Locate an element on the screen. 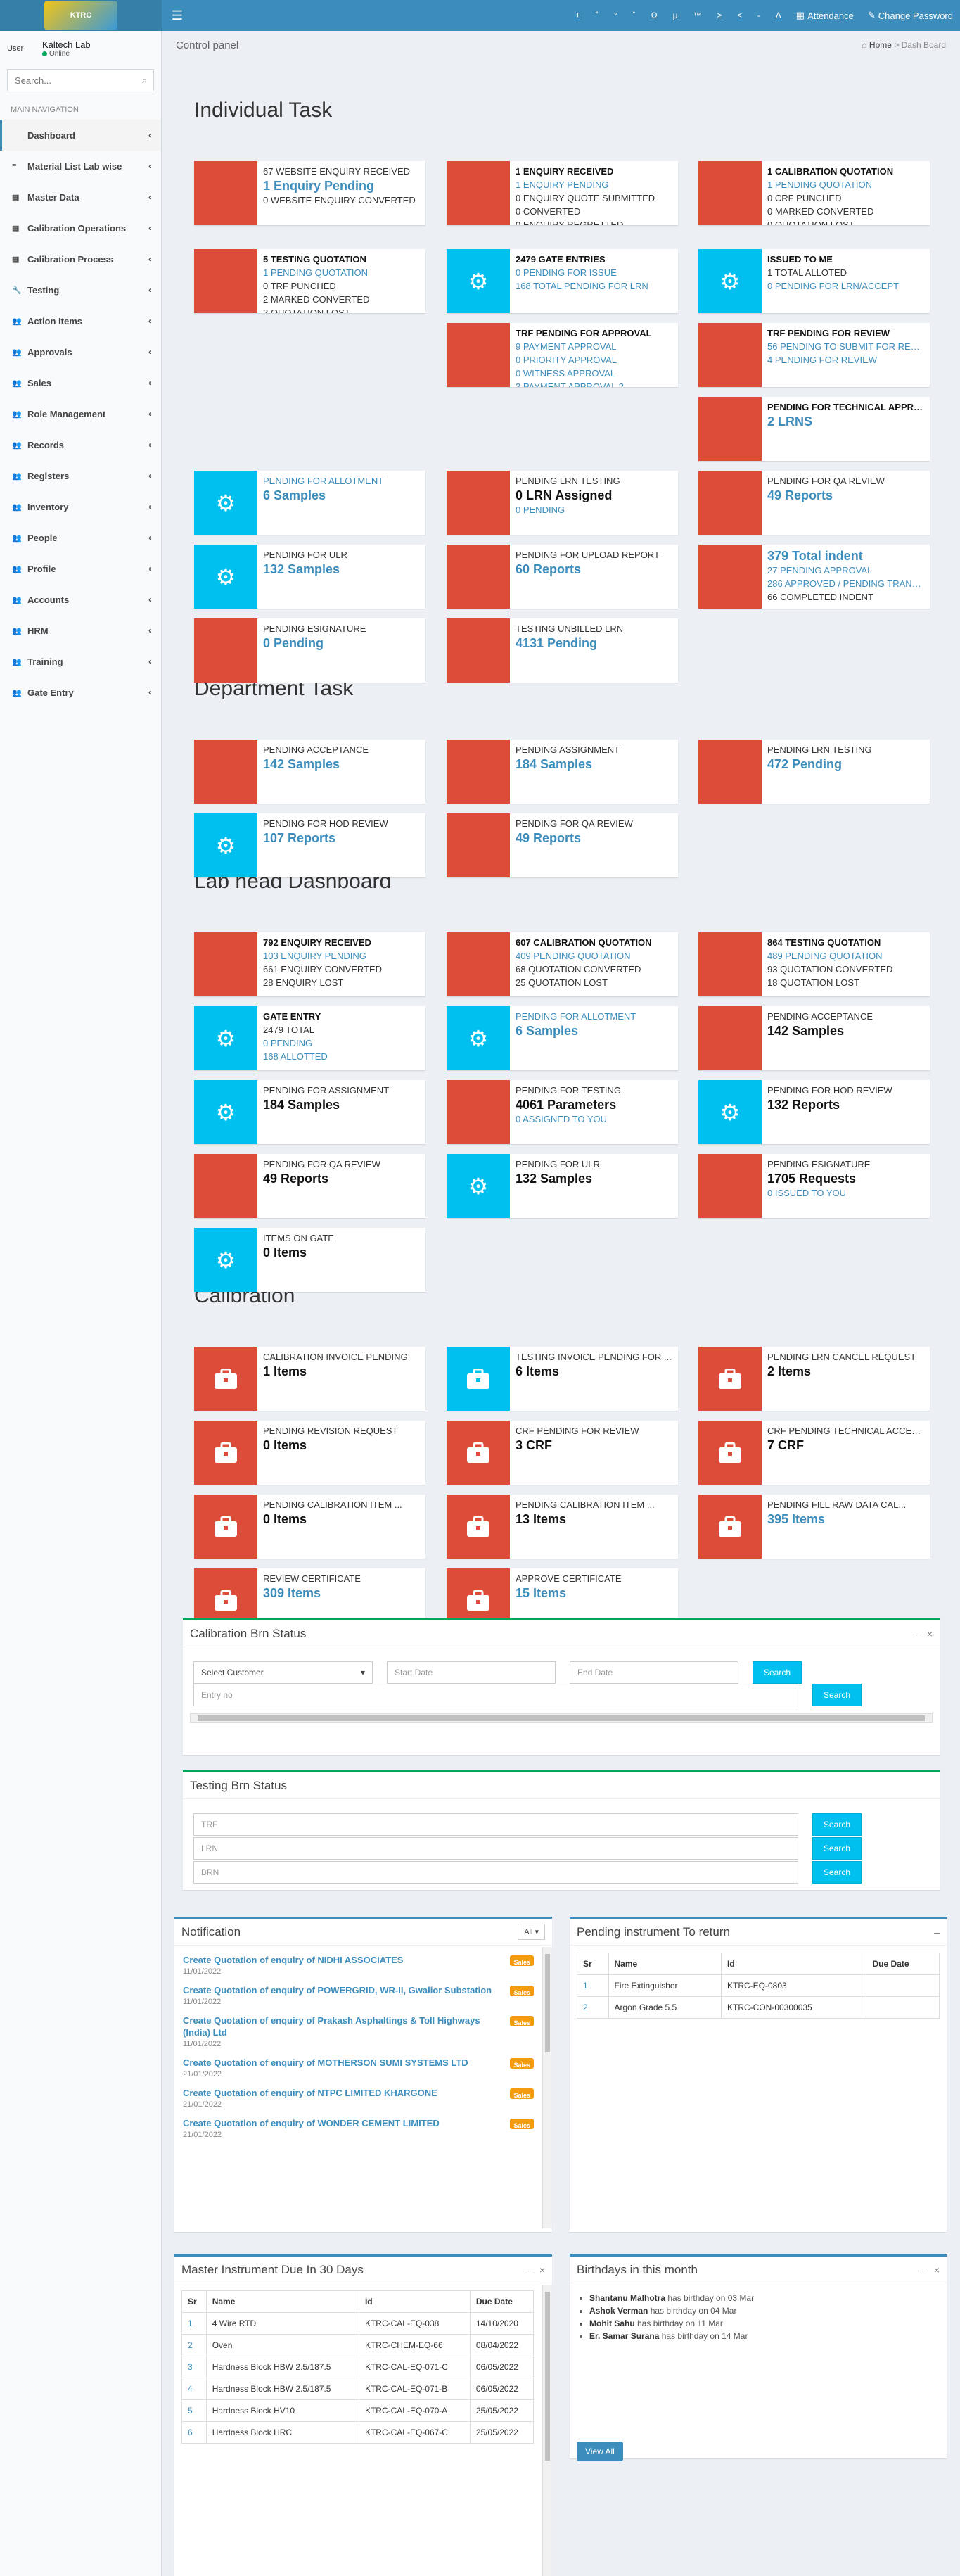 This screenshot has height=2576, width=960. sidebar-item-calibration-process: ▦ Calibration Process ‹ is located at coordinates (80, 258).